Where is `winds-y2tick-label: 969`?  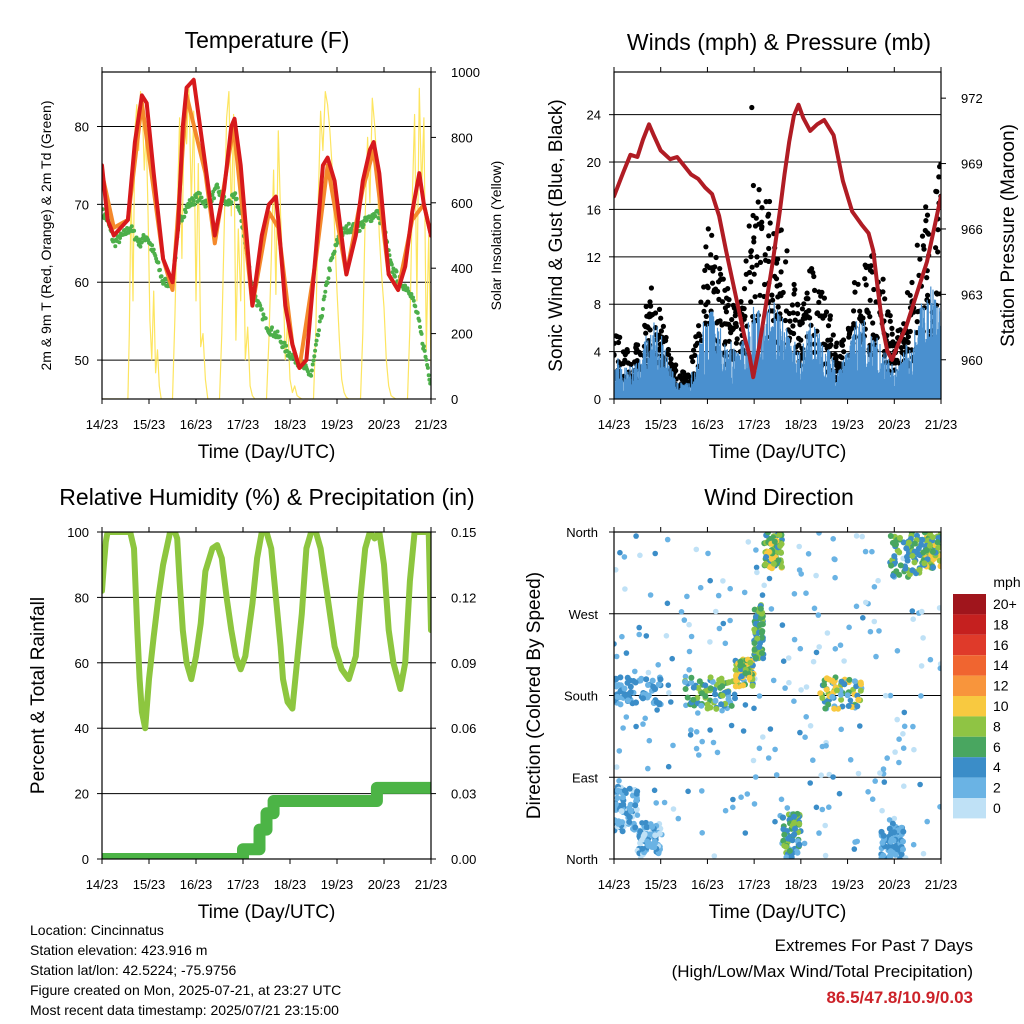 winds-y2tick-label: 969 is located at coordinates (972, 164).